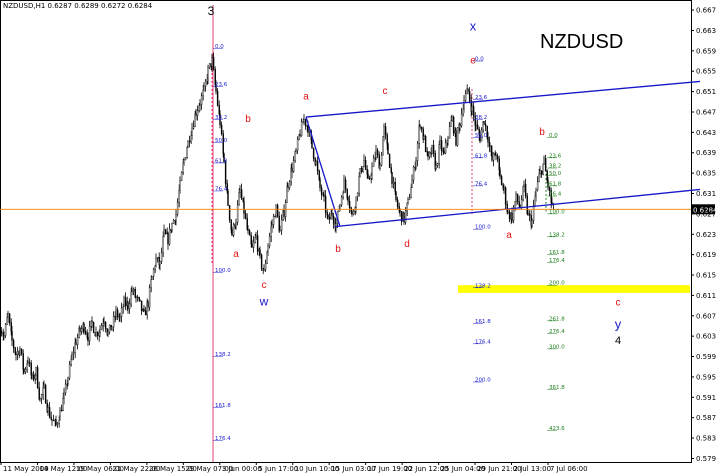 The width and height of the screenshot is (716, 474). What do you see at coordinates (317, 469) in the screenshot?
I see `x-tick-label: 10 Jun 10:00` at bounding box center [317, 469].